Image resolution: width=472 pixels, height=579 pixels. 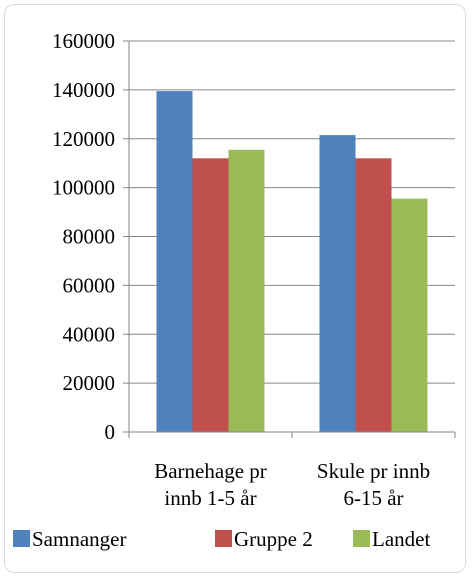 What do you see at coordinates (89, 285) in the screenshot?
I see `y-tick-label: 60000` at bounding box center [89, 285].